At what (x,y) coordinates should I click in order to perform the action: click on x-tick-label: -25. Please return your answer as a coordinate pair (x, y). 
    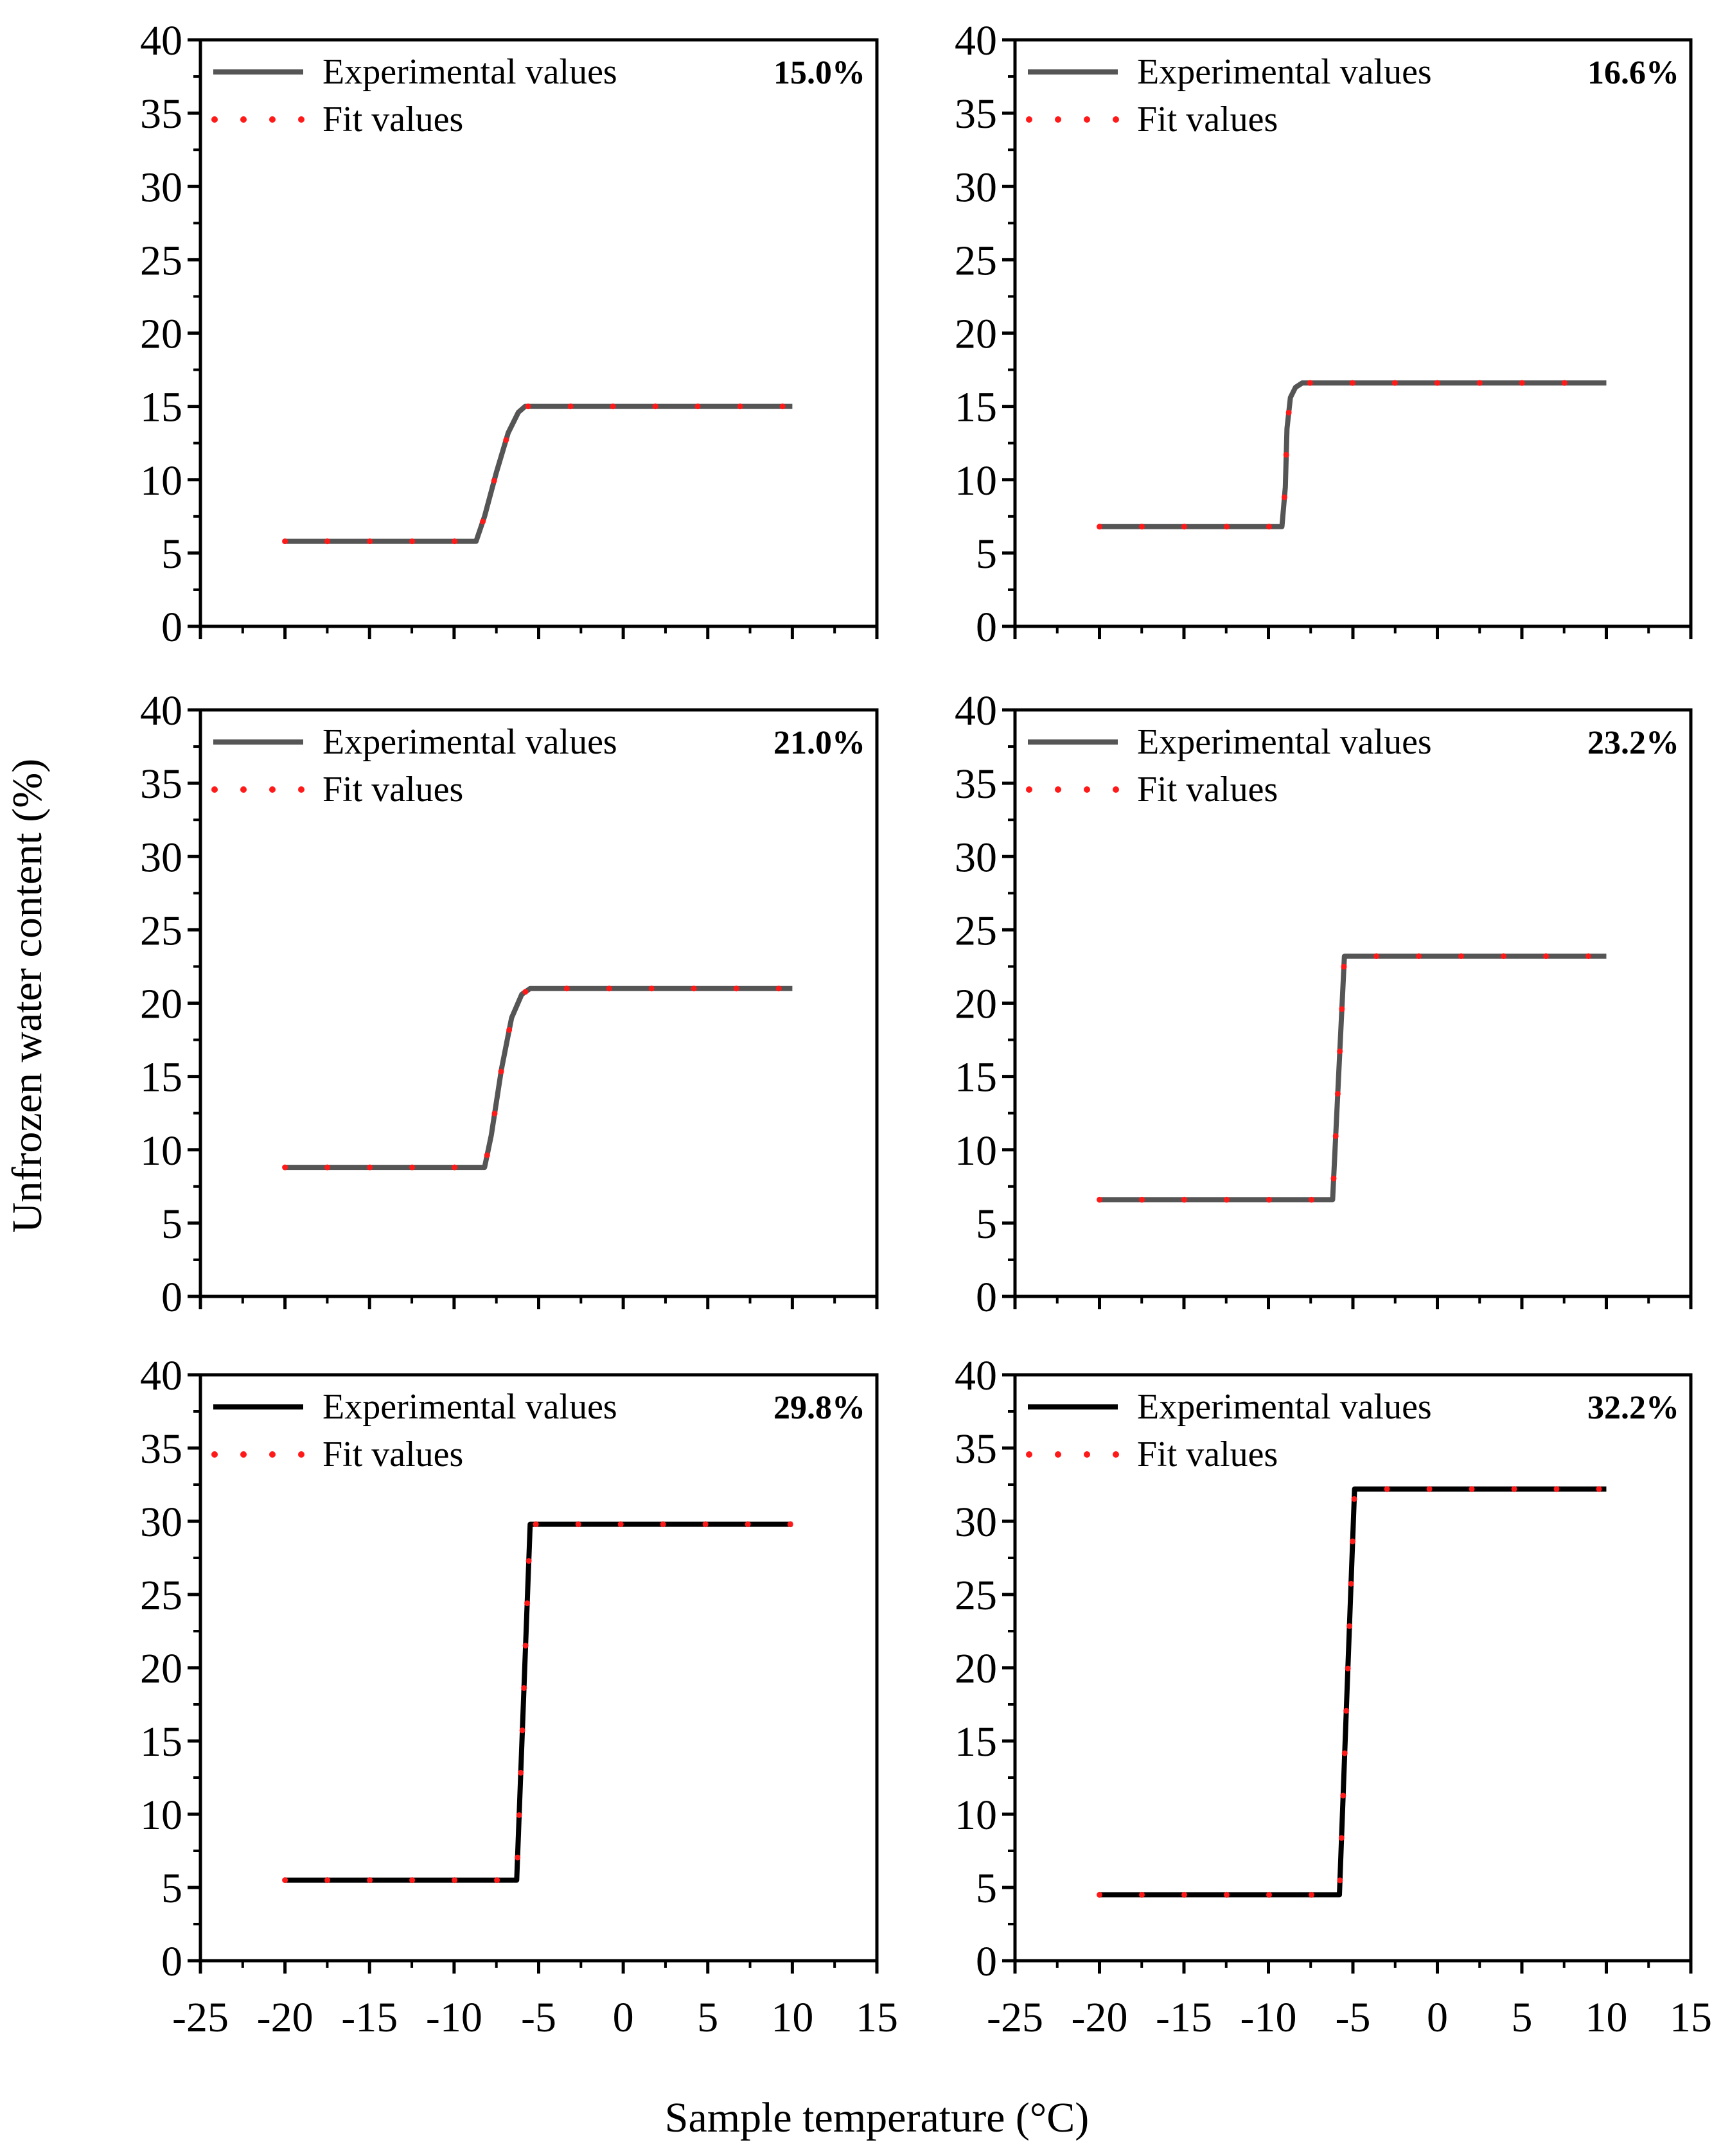
    Looking at the image, I should click on (1015, 2017).